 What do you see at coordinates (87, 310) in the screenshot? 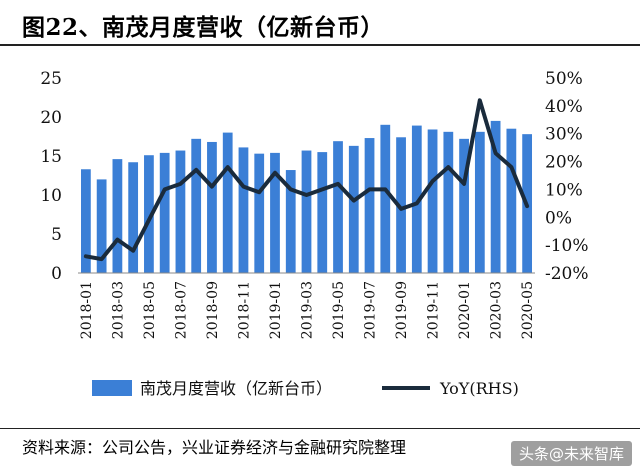
I see `x-tick-label: 2018-01` at bounding box center [87, 310].